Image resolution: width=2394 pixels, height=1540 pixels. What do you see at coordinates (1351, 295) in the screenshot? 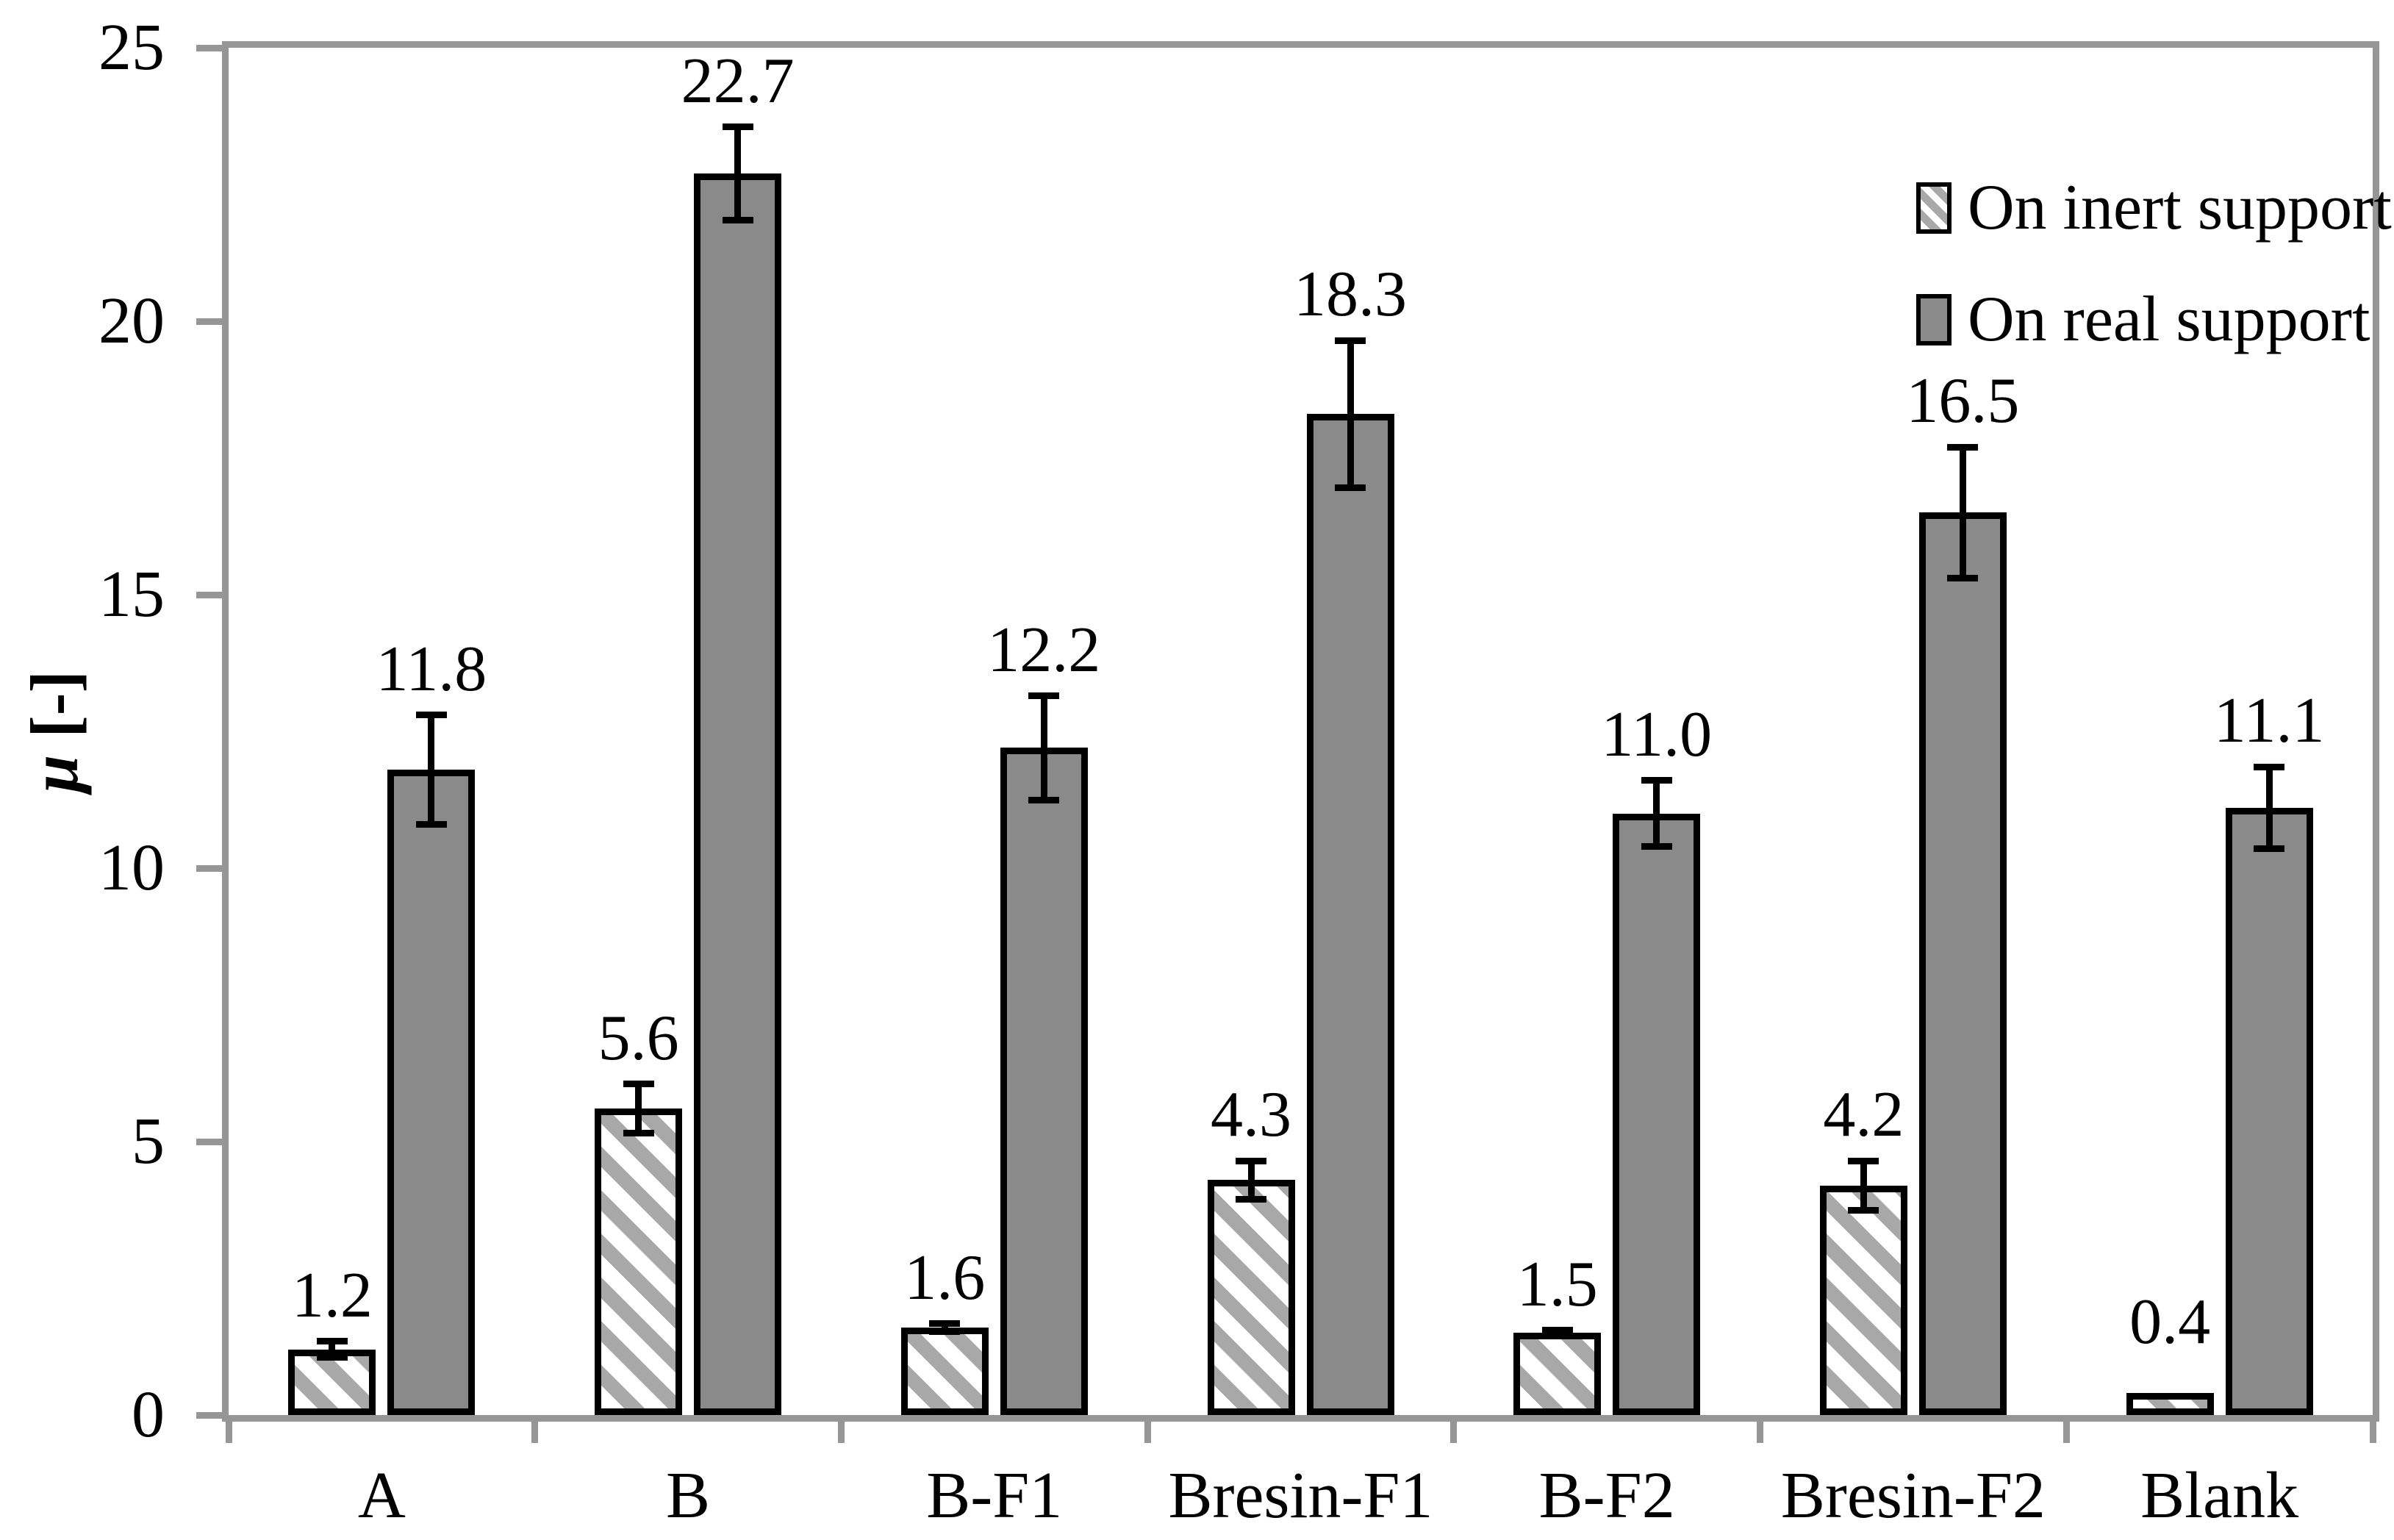
I see `bar-value-label: 18.3` at bounding box center [1351, 295].